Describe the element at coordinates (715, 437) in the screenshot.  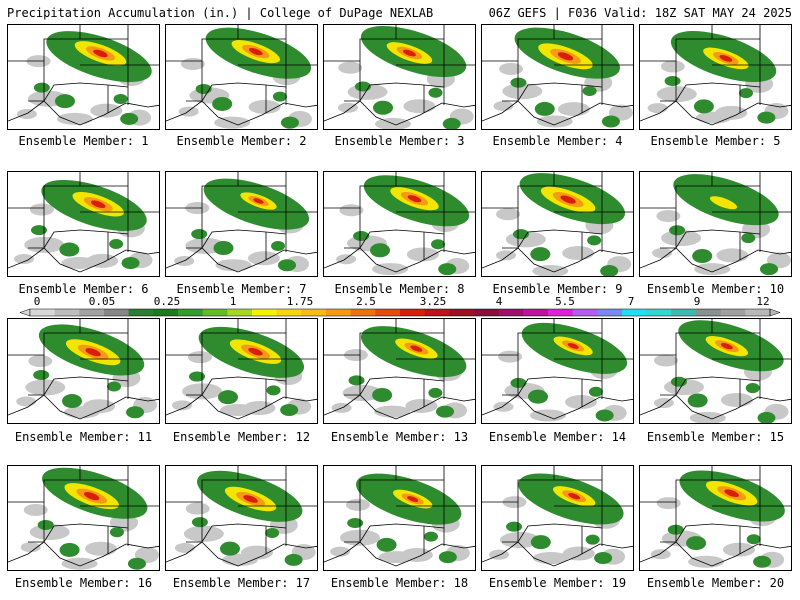
I see `ensemble-member-label: Ensemble Member: 15` at that location.